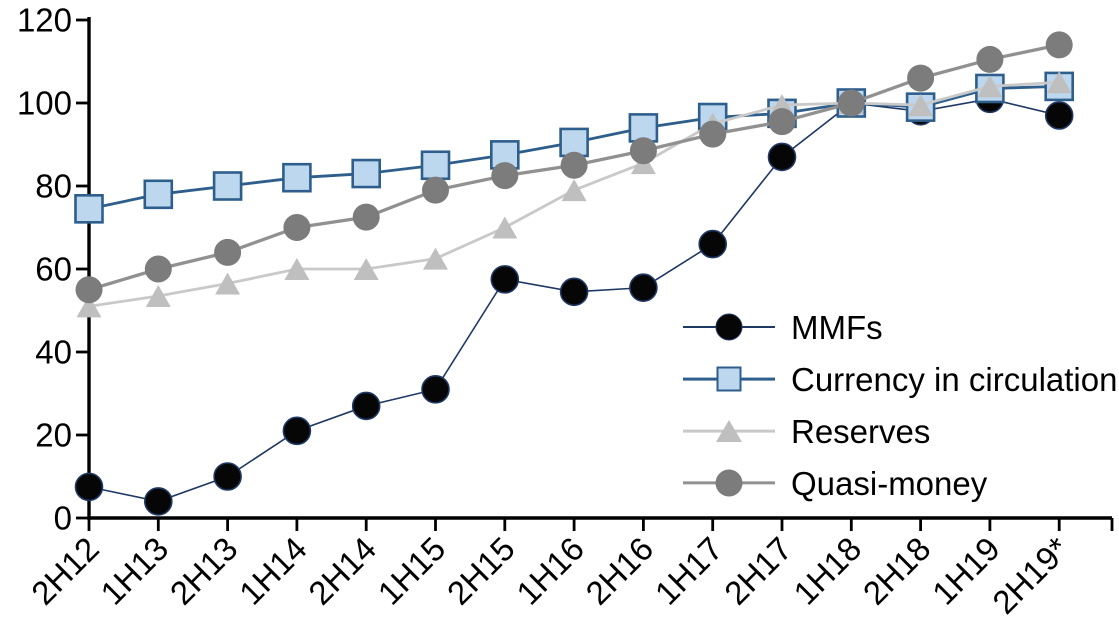 The height and width of the screenshot is (640, 1119). What do you see at coordinates (53, 269) in the screenshot?
I see `y-tick-label: 60` at bounding box center [53, 269].